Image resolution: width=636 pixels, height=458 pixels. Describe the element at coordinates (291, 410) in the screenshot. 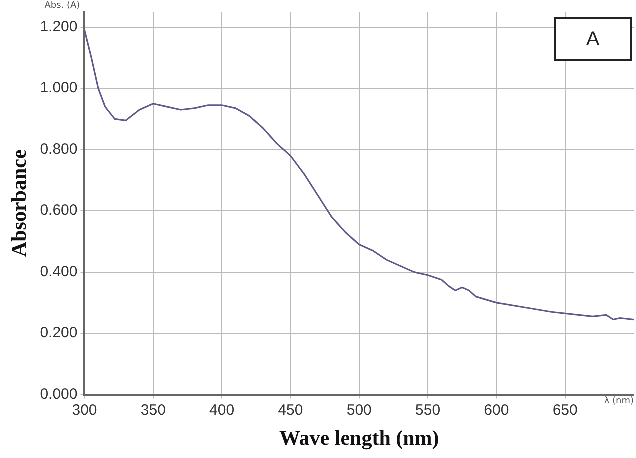

I see `x-tick-label: 450` at that location.